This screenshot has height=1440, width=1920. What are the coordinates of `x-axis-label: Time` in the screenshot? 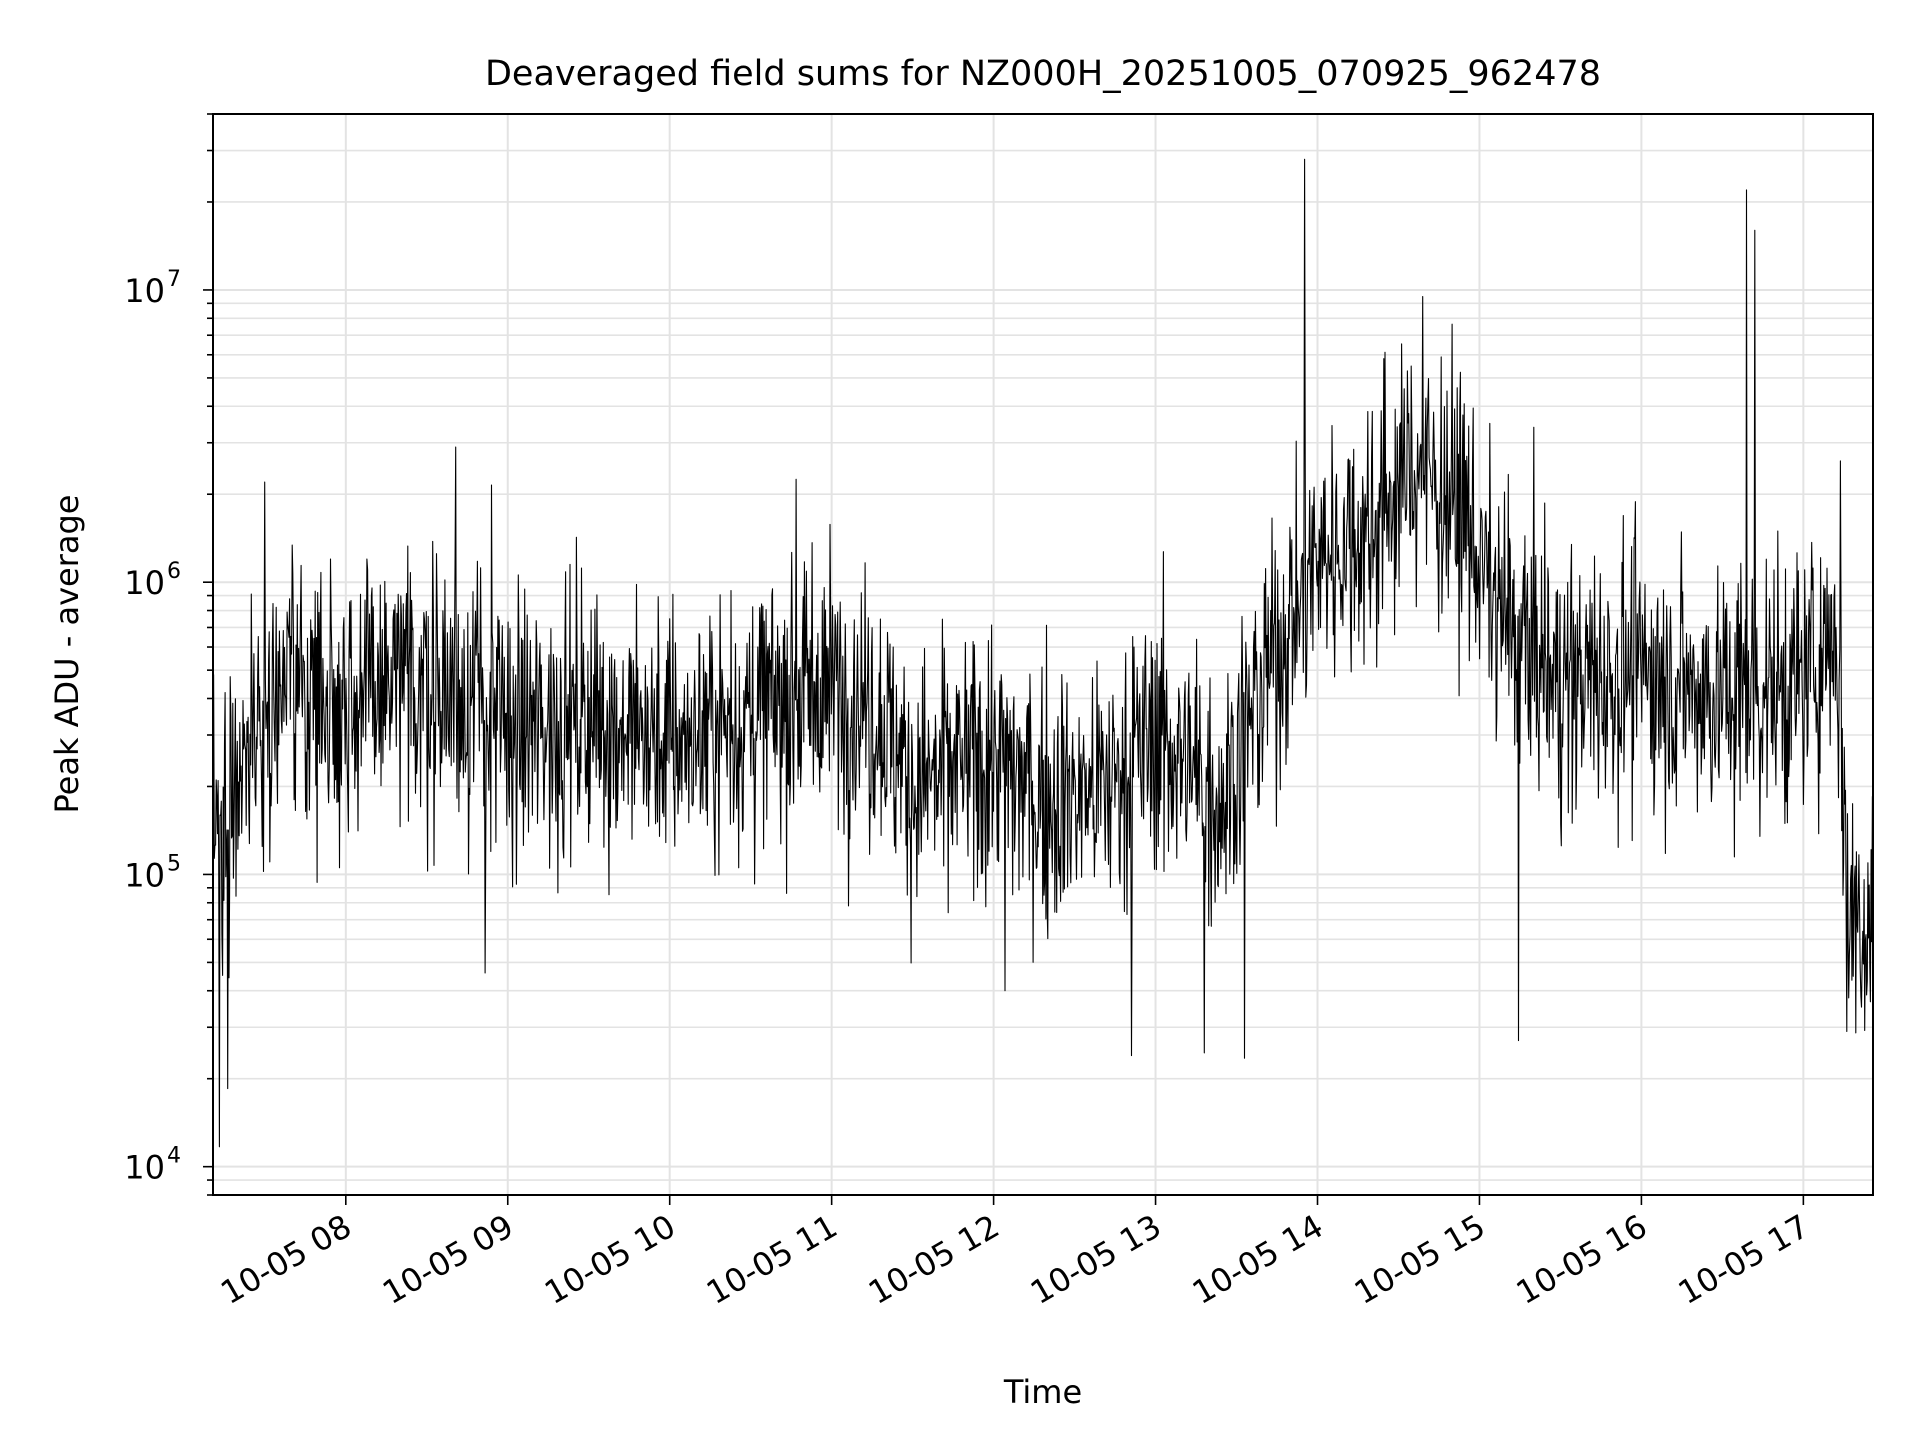 It's located at (1042, 1392).